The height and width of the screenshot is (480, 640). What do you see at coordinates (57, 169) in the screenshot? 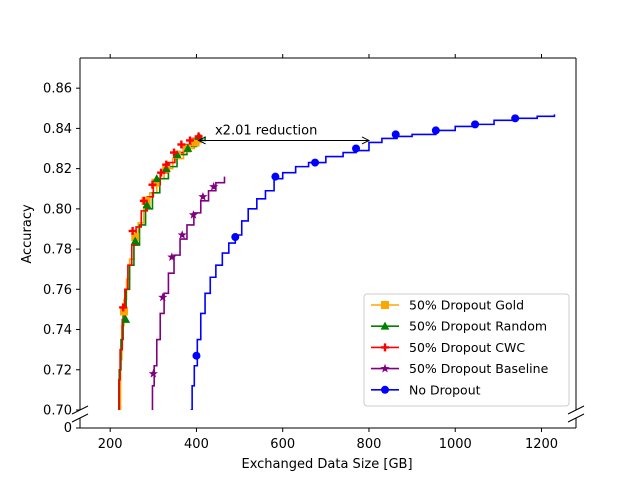
I see `y-tick-label: 0.82` at bounding box center [57, 169].